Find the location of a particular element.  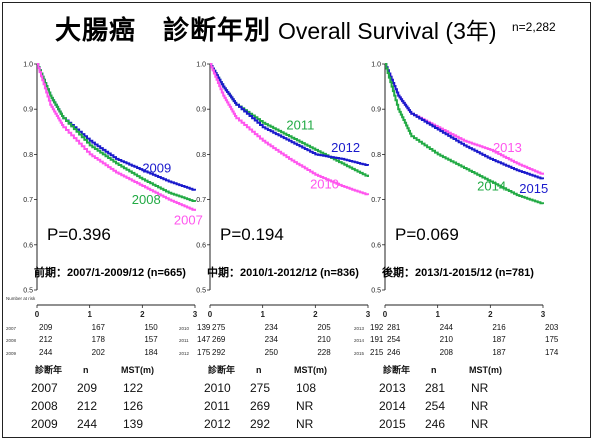

p-value: P=0.194 is located at coordinates (252, 234).